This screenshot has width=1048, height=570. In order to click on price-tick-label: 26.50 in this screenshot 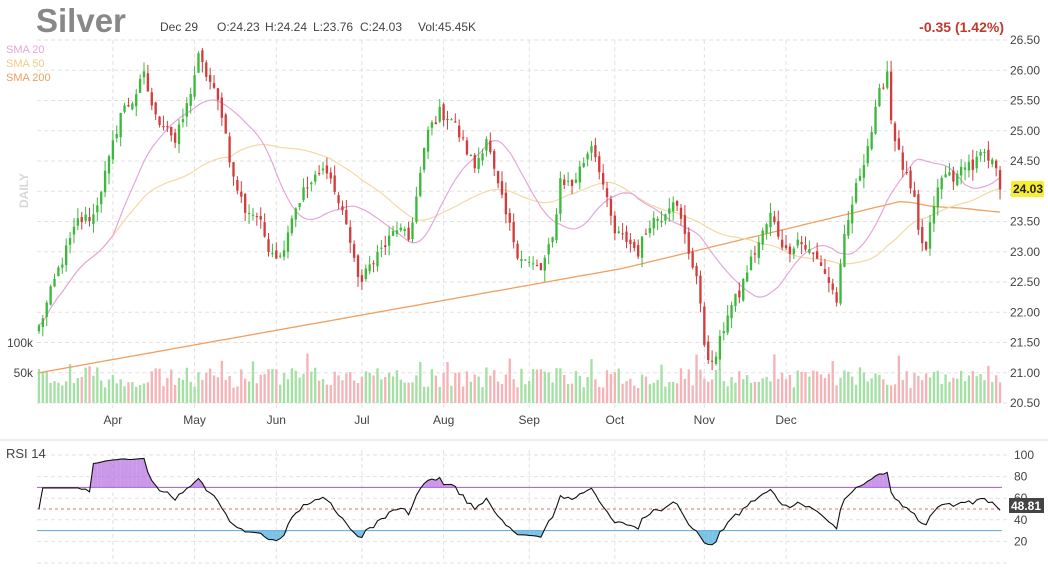, I will do `click(1025, 40)`.